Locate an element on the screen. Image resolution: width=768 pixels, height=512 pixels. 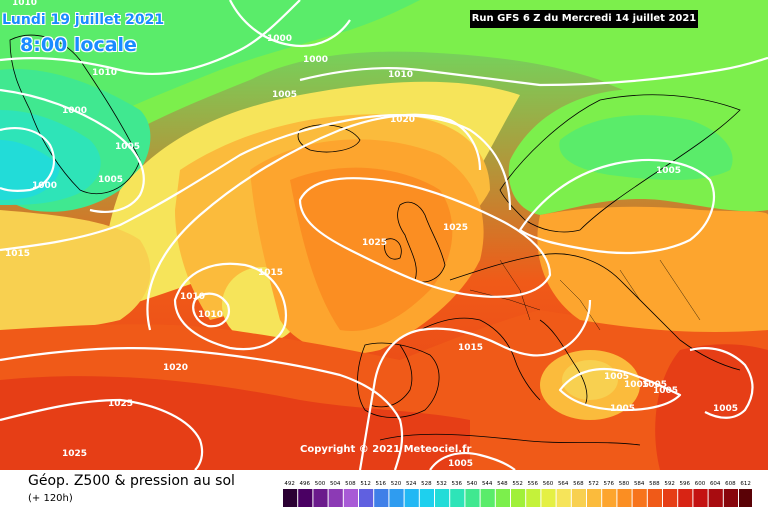
isobar-1005-east is located at coordinates (721, 383).